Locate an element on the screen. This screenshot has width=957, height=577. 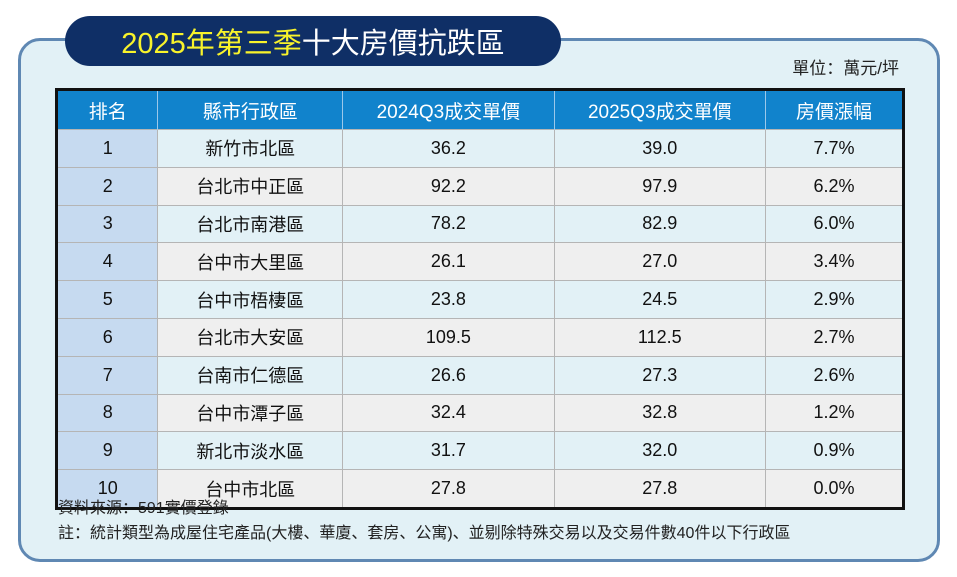
change-cell: 2.6% is located at coordinates (834, 375).